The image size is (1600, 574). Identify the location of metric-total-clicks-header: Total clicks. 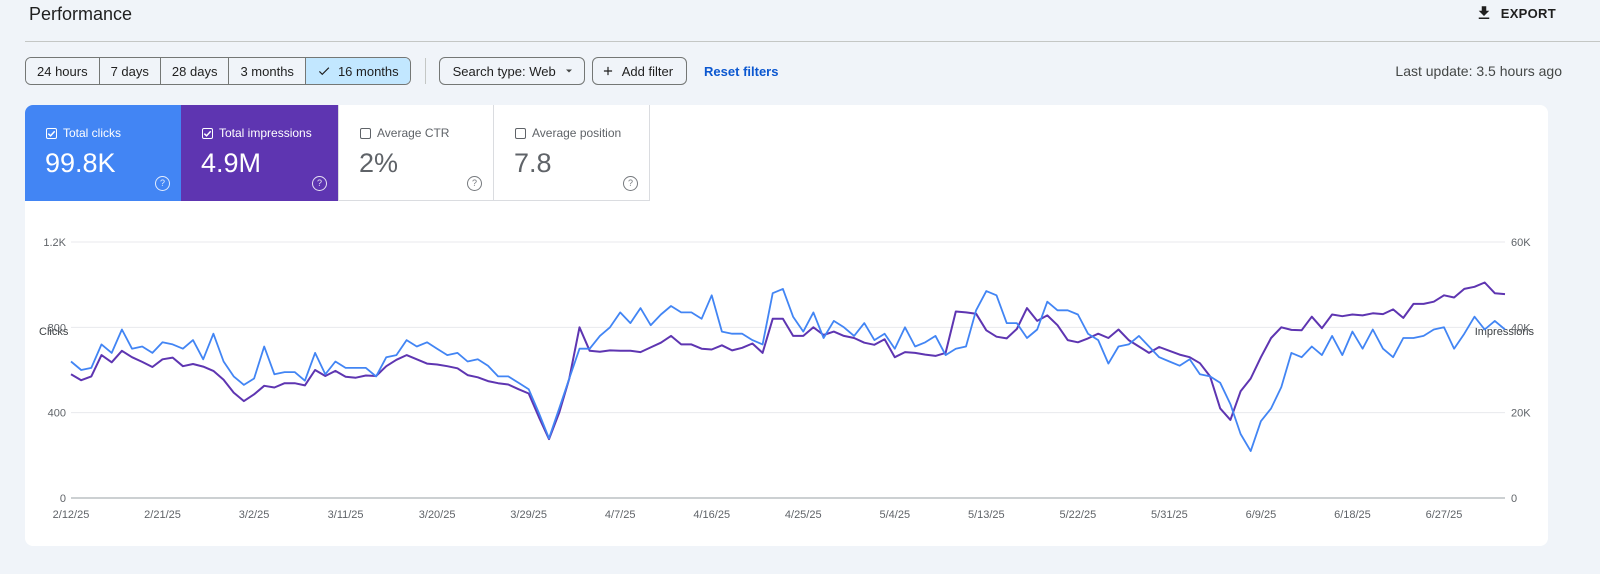
(83, 133).